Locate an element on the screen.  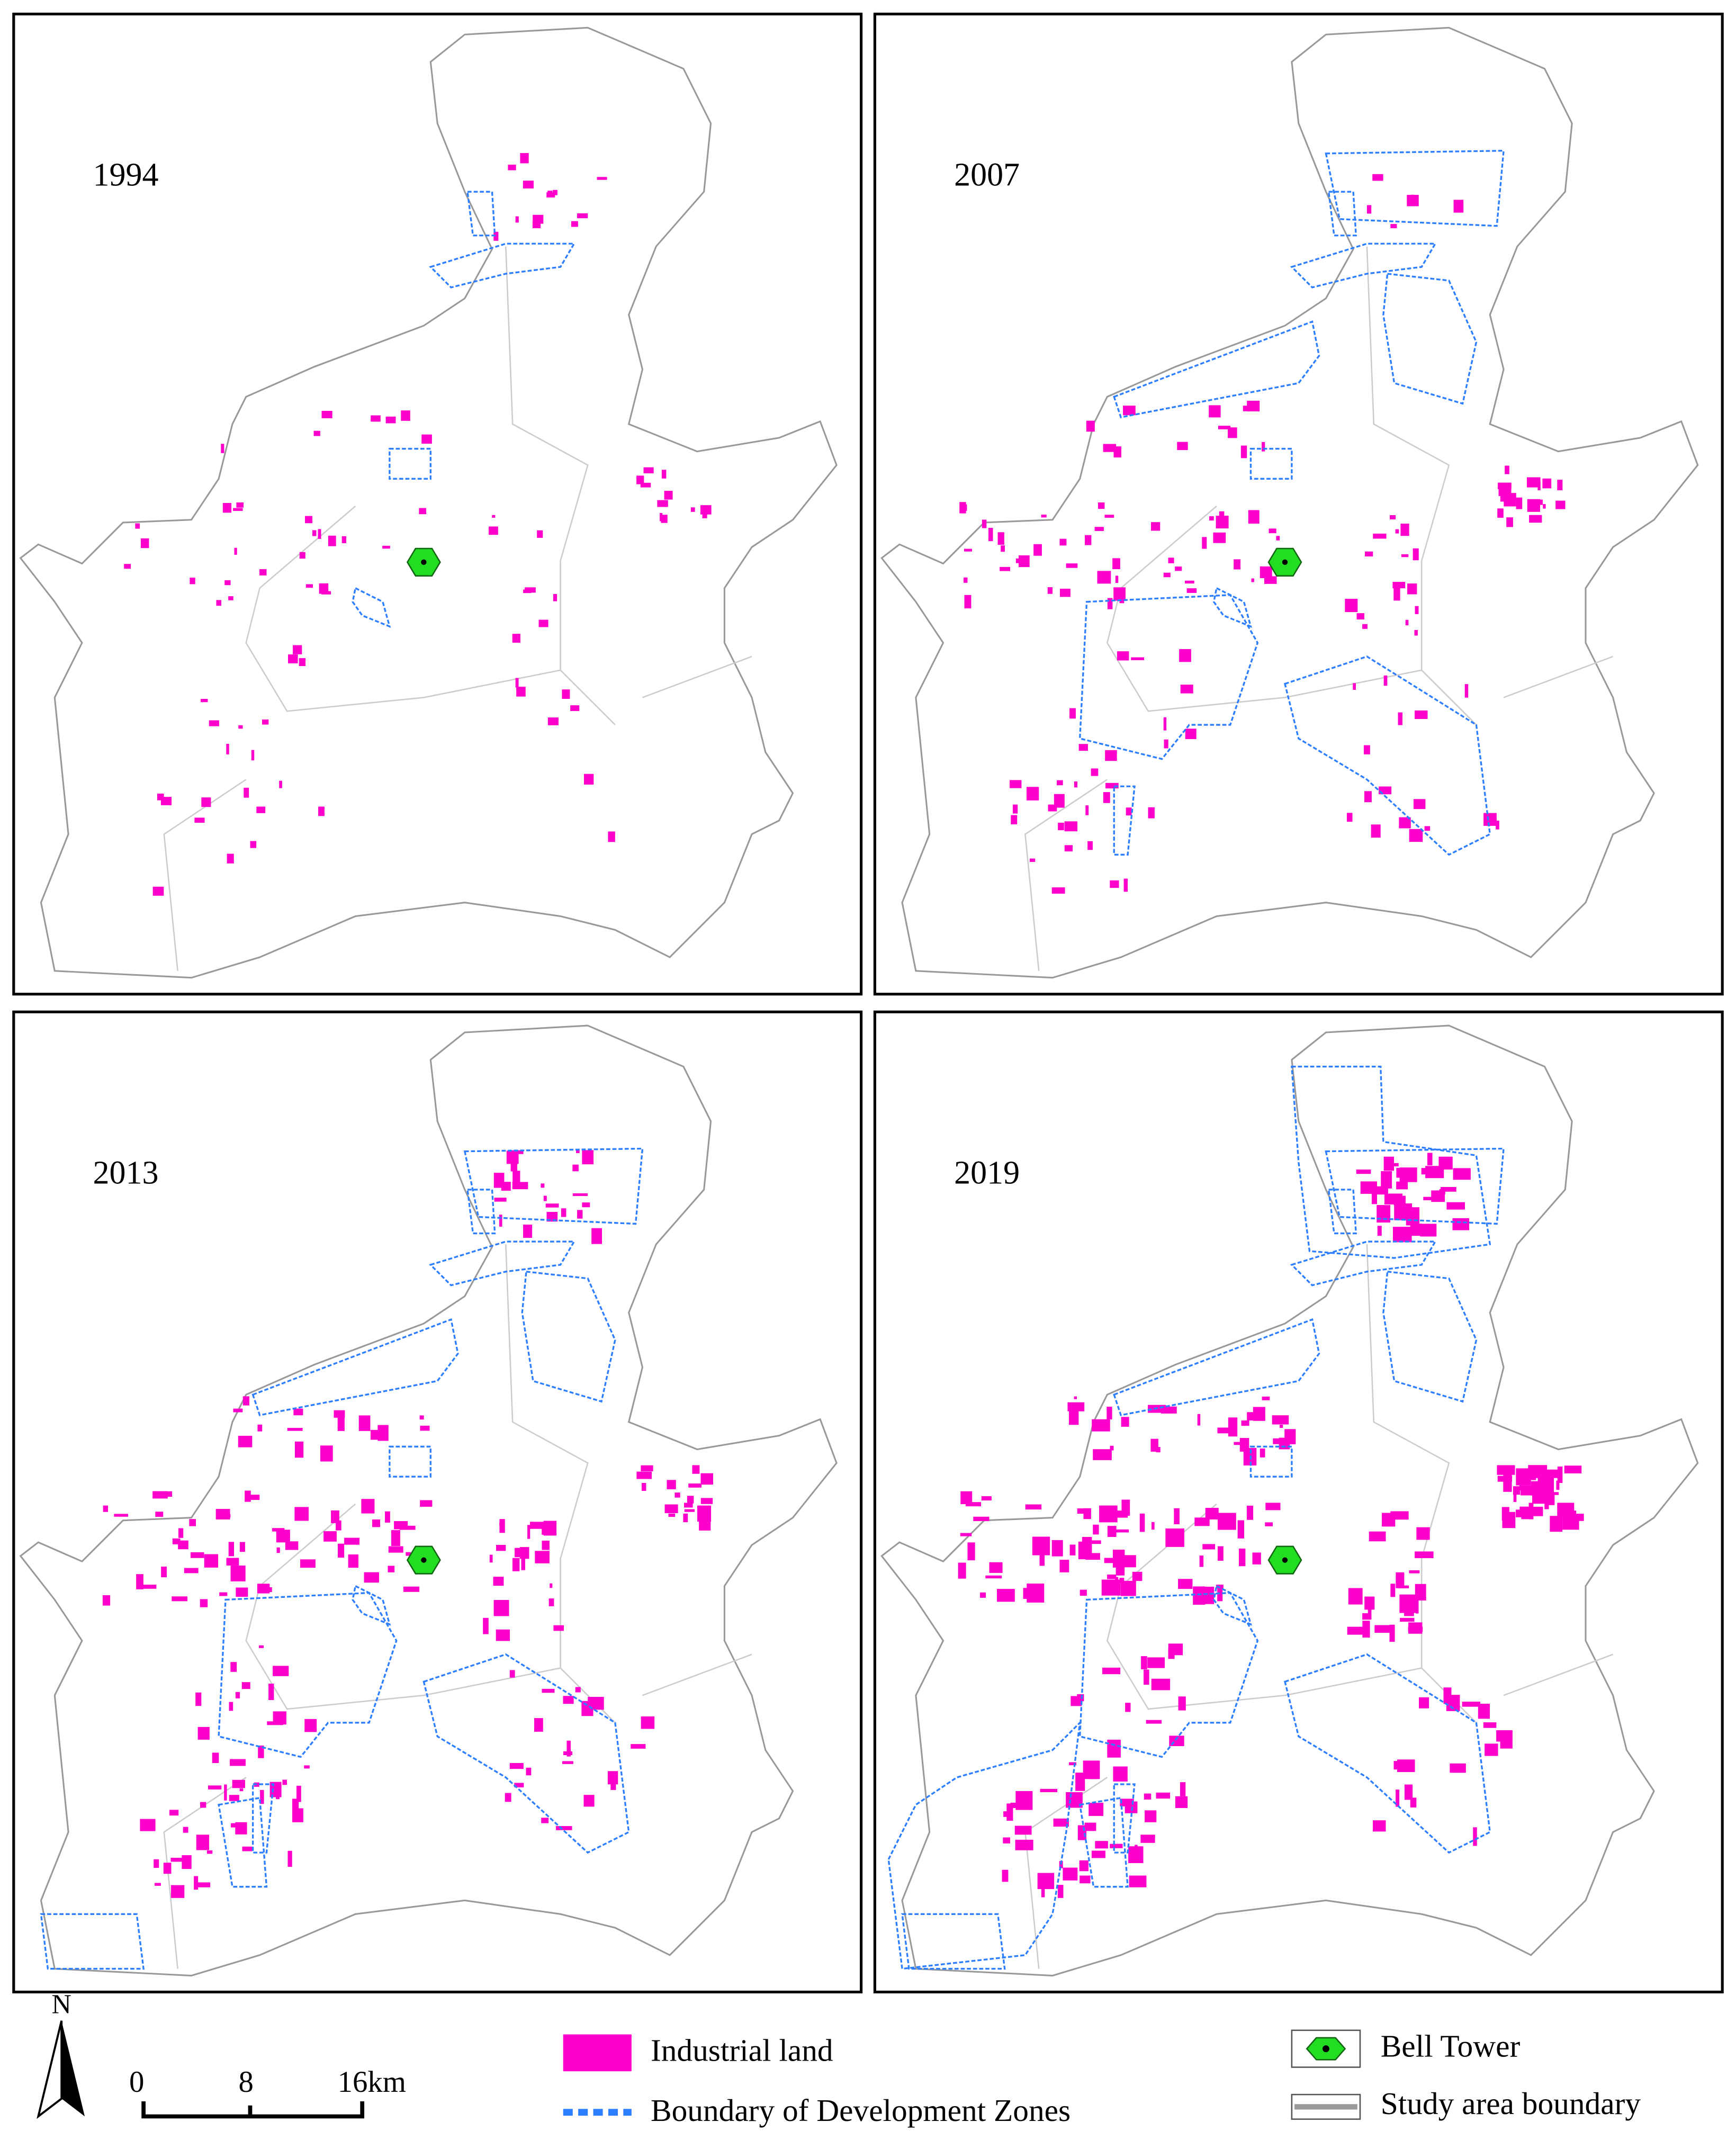
bell-tower-dot is located at coordinates (1285, 562).